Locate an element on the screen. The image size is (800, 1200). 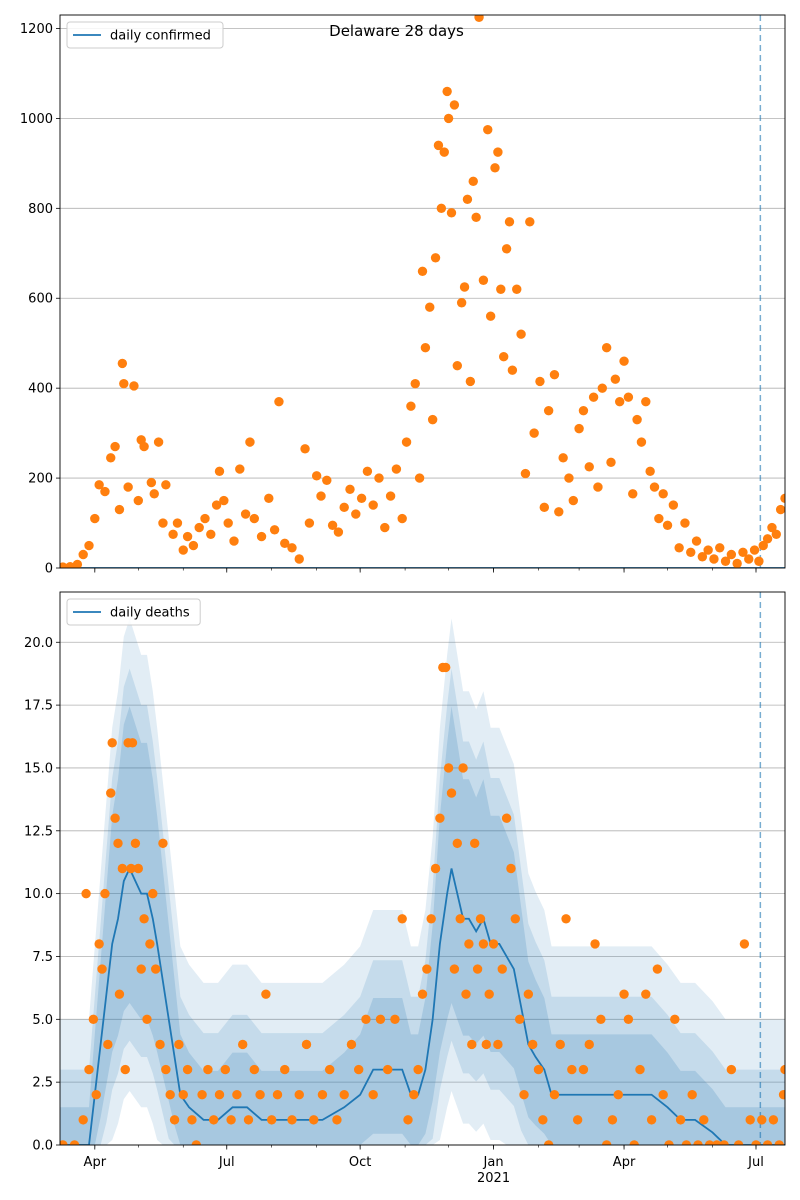
y-tick-label: 1000 is located at coordinates (36, 119).